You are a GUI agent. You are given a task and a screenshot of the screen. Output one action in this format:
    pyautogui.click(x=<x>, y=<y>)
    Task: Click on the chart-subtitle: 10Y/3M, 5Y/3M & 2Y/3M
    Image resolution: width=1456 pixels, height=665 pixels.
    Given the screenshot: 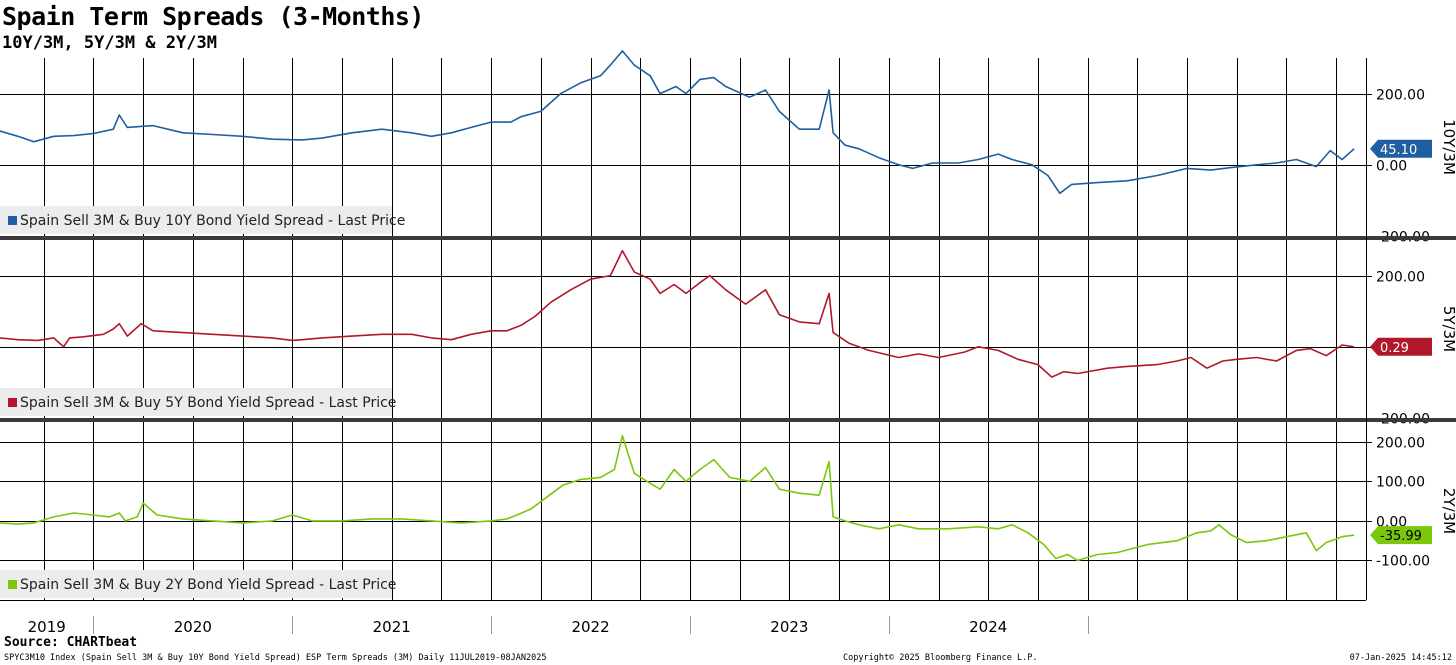 What is the action you would take?
    pyautogui.click(x=109, y=43)
    